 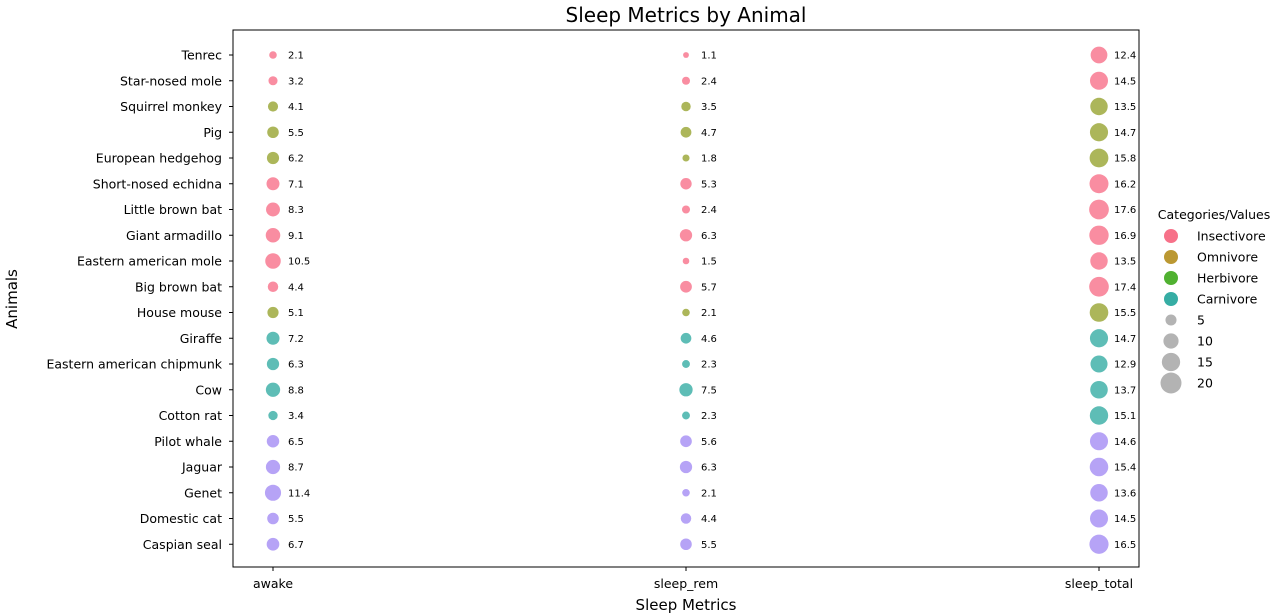 I want to click on point-tenrec-sleep-rem, so click(x=686, y=55).